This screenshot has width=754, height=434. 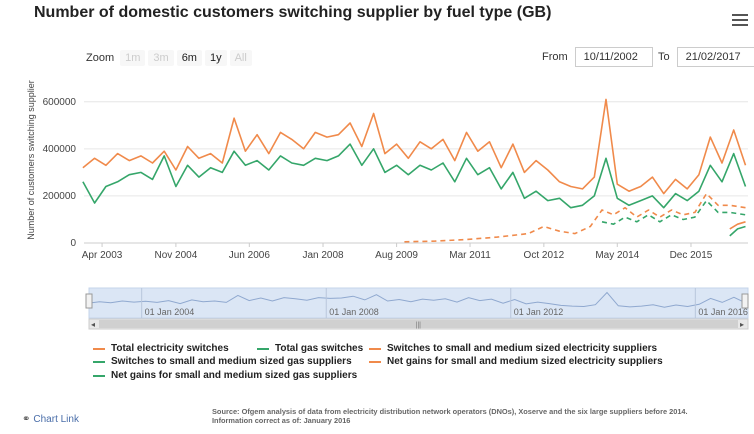 What do you see at coordinates (240, 58) in the screenshot?
I see `zoom-all-button: All` at bounding box center [240, 58].